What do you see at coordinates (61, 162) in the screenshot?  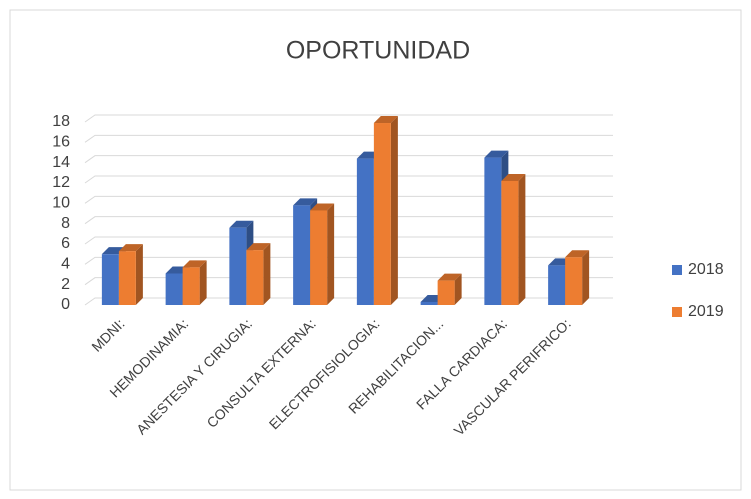 I see `y-tick-label: 14` at bounding box center [61, 162].